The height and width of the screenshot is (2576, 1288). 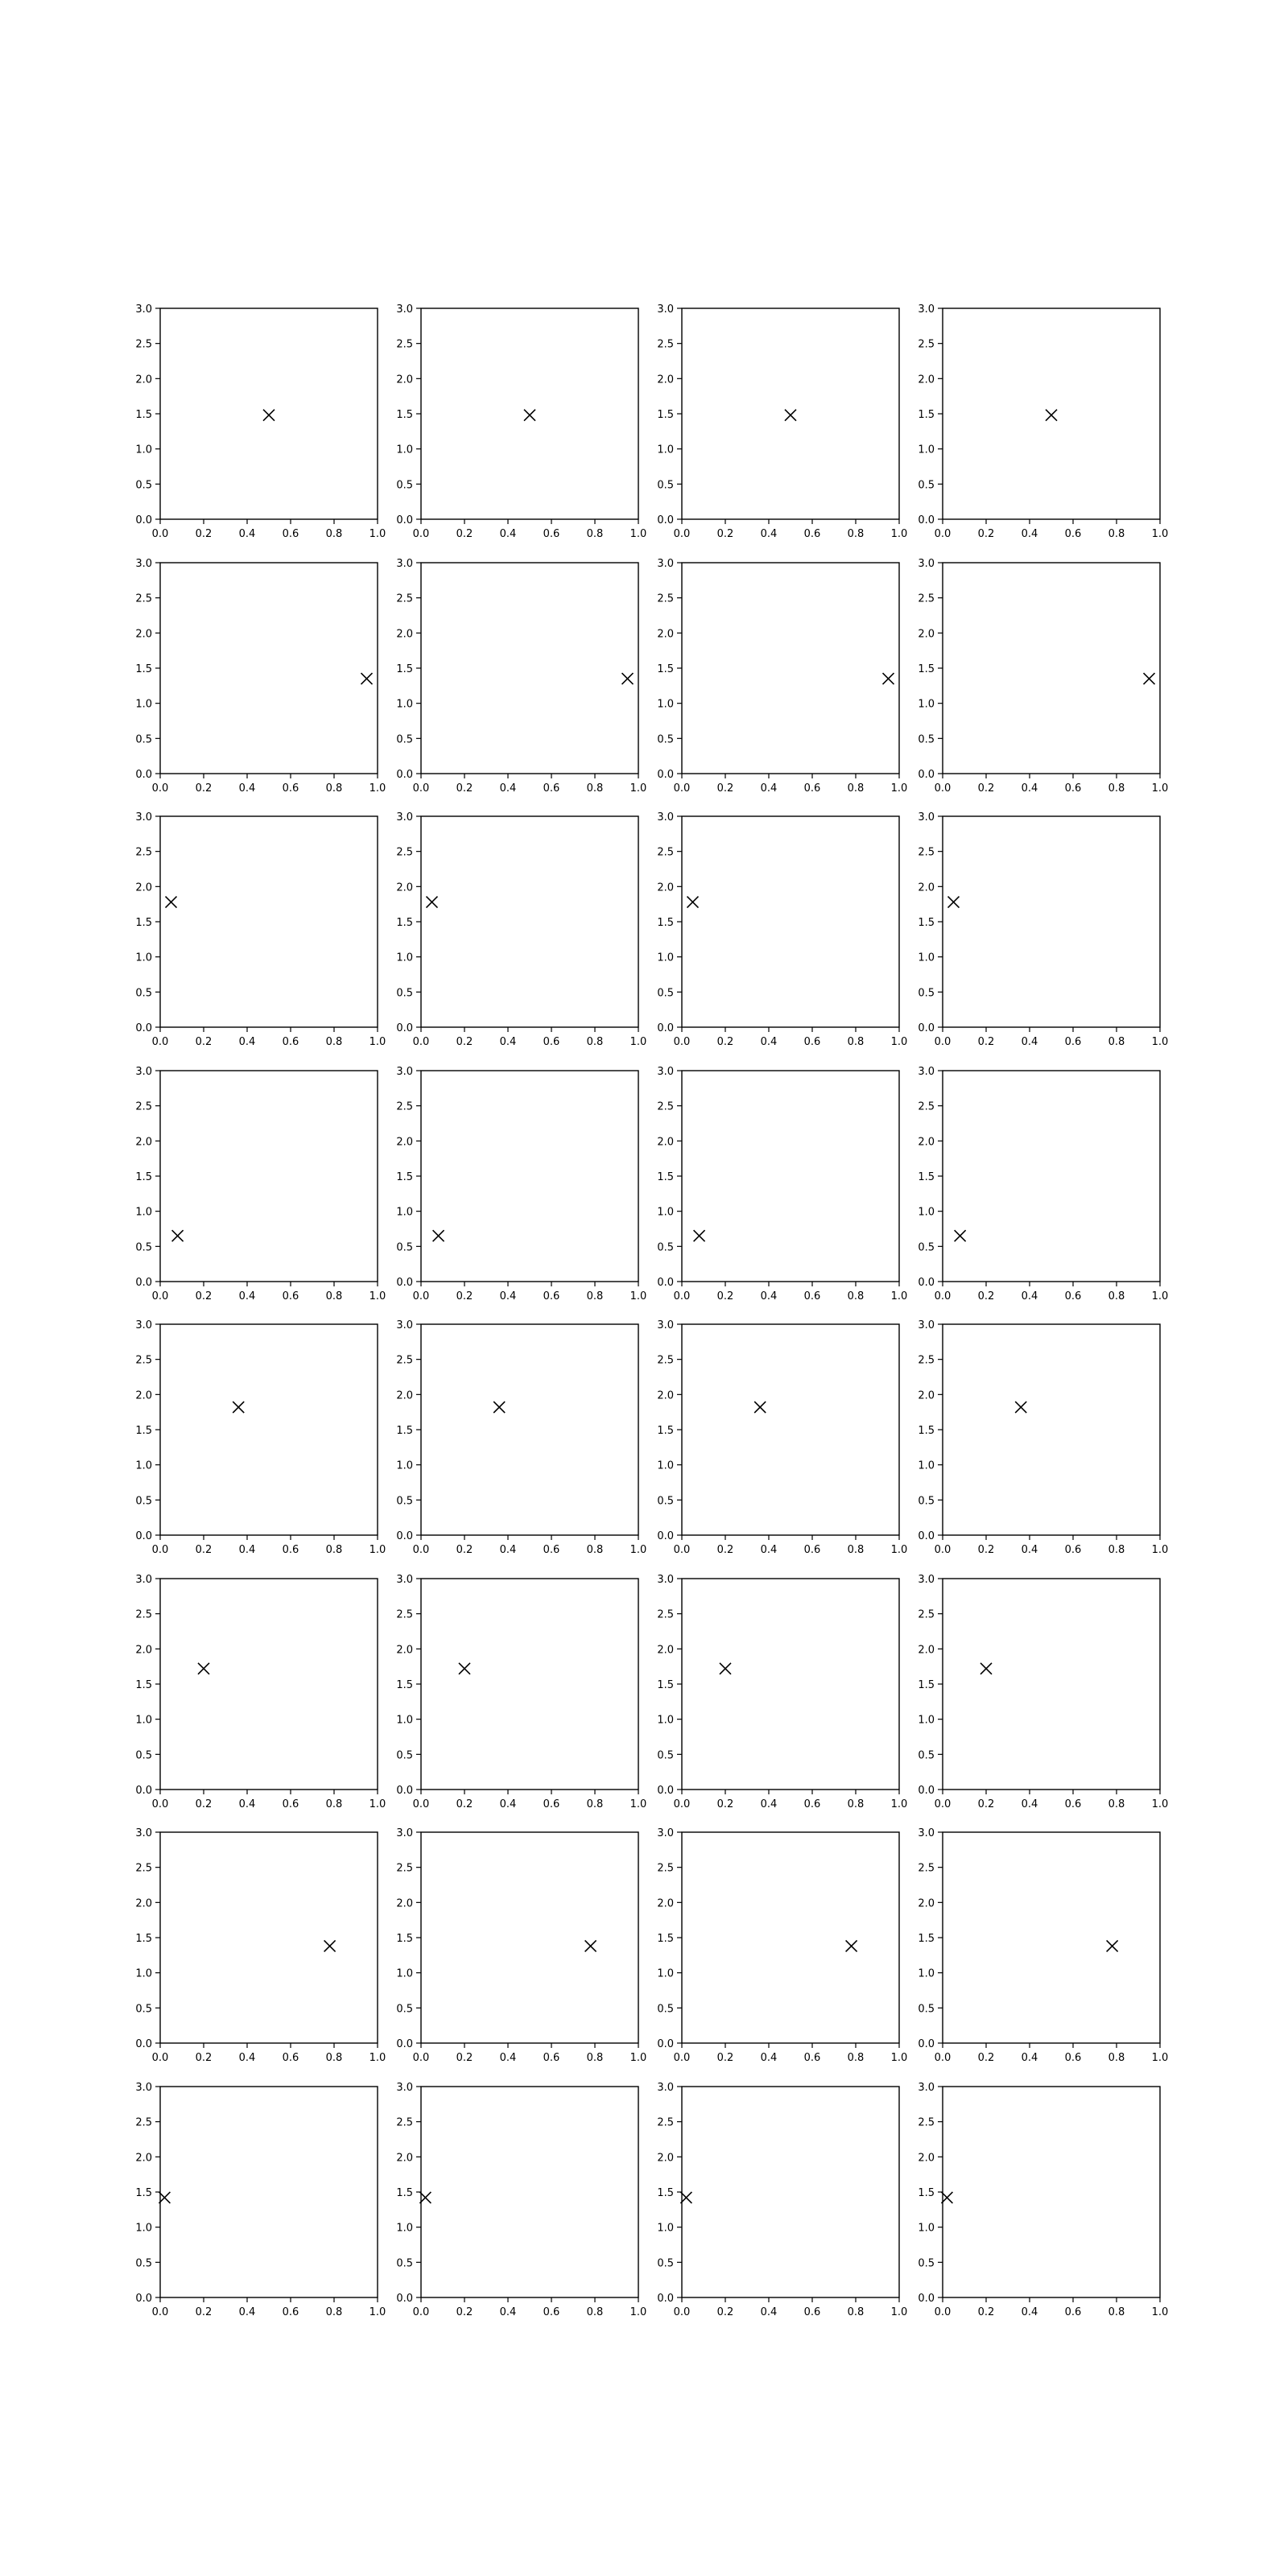 I want to click on y-tick-label: 1.5, so click(x=143, y=415).